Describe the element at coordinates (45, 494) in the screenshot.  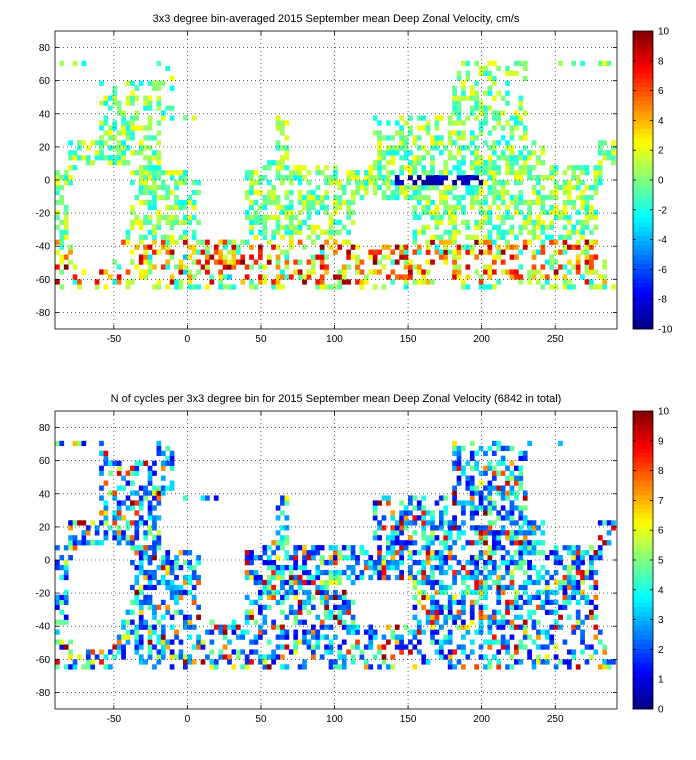
I see `y-tick-label: 40` at that location.